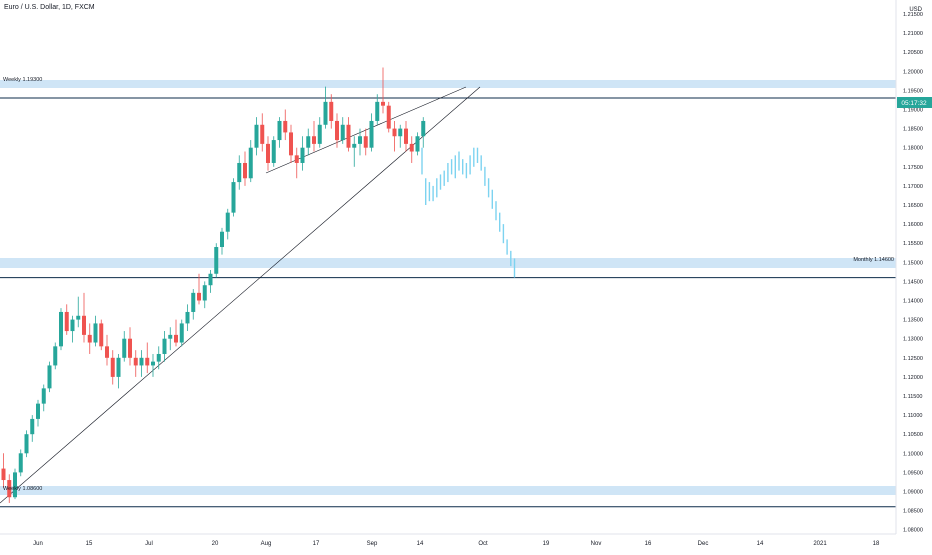 Image resolution: width=932 pixels, height=555 pixels. I want to click on price-tick-label: 1.12000, so click(913, 378).